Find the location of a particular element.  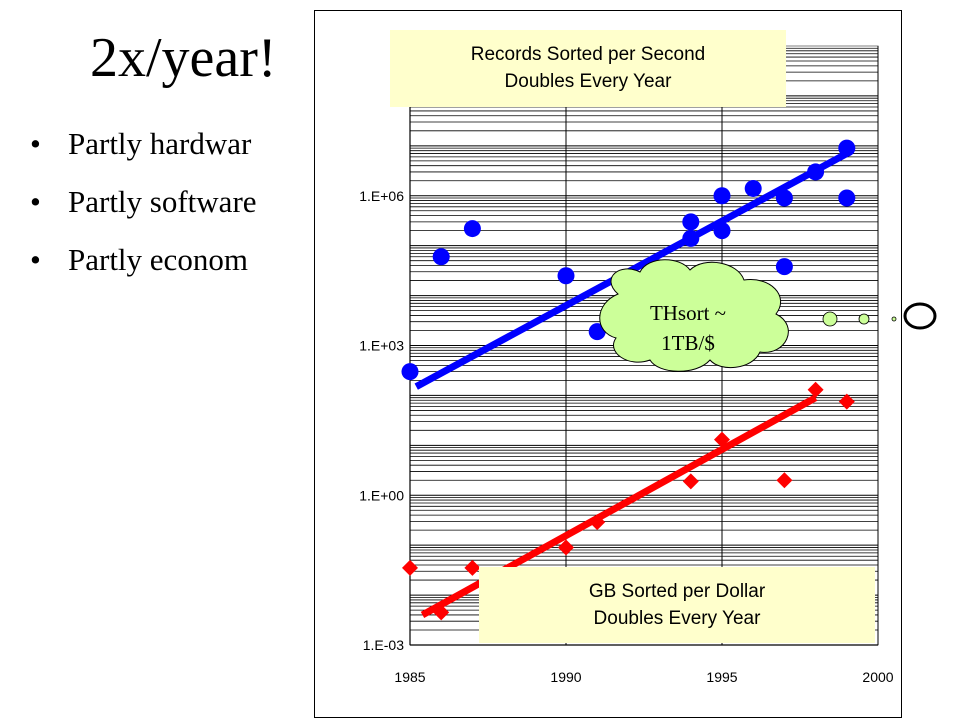

y-tick-label: 1.E+00 is located at coordinates (381, 495).